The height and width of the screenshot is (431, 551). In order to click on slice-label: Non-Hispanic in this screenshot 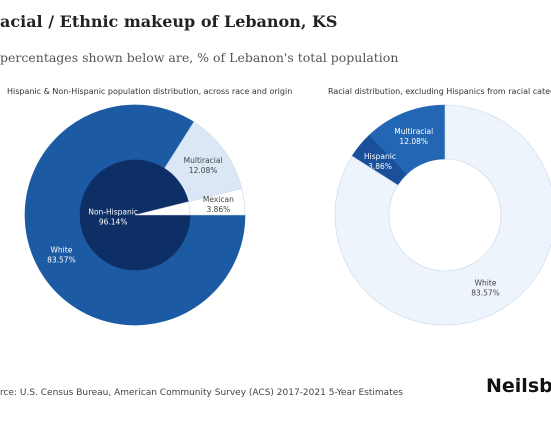, I will do `click(113, 212)`.